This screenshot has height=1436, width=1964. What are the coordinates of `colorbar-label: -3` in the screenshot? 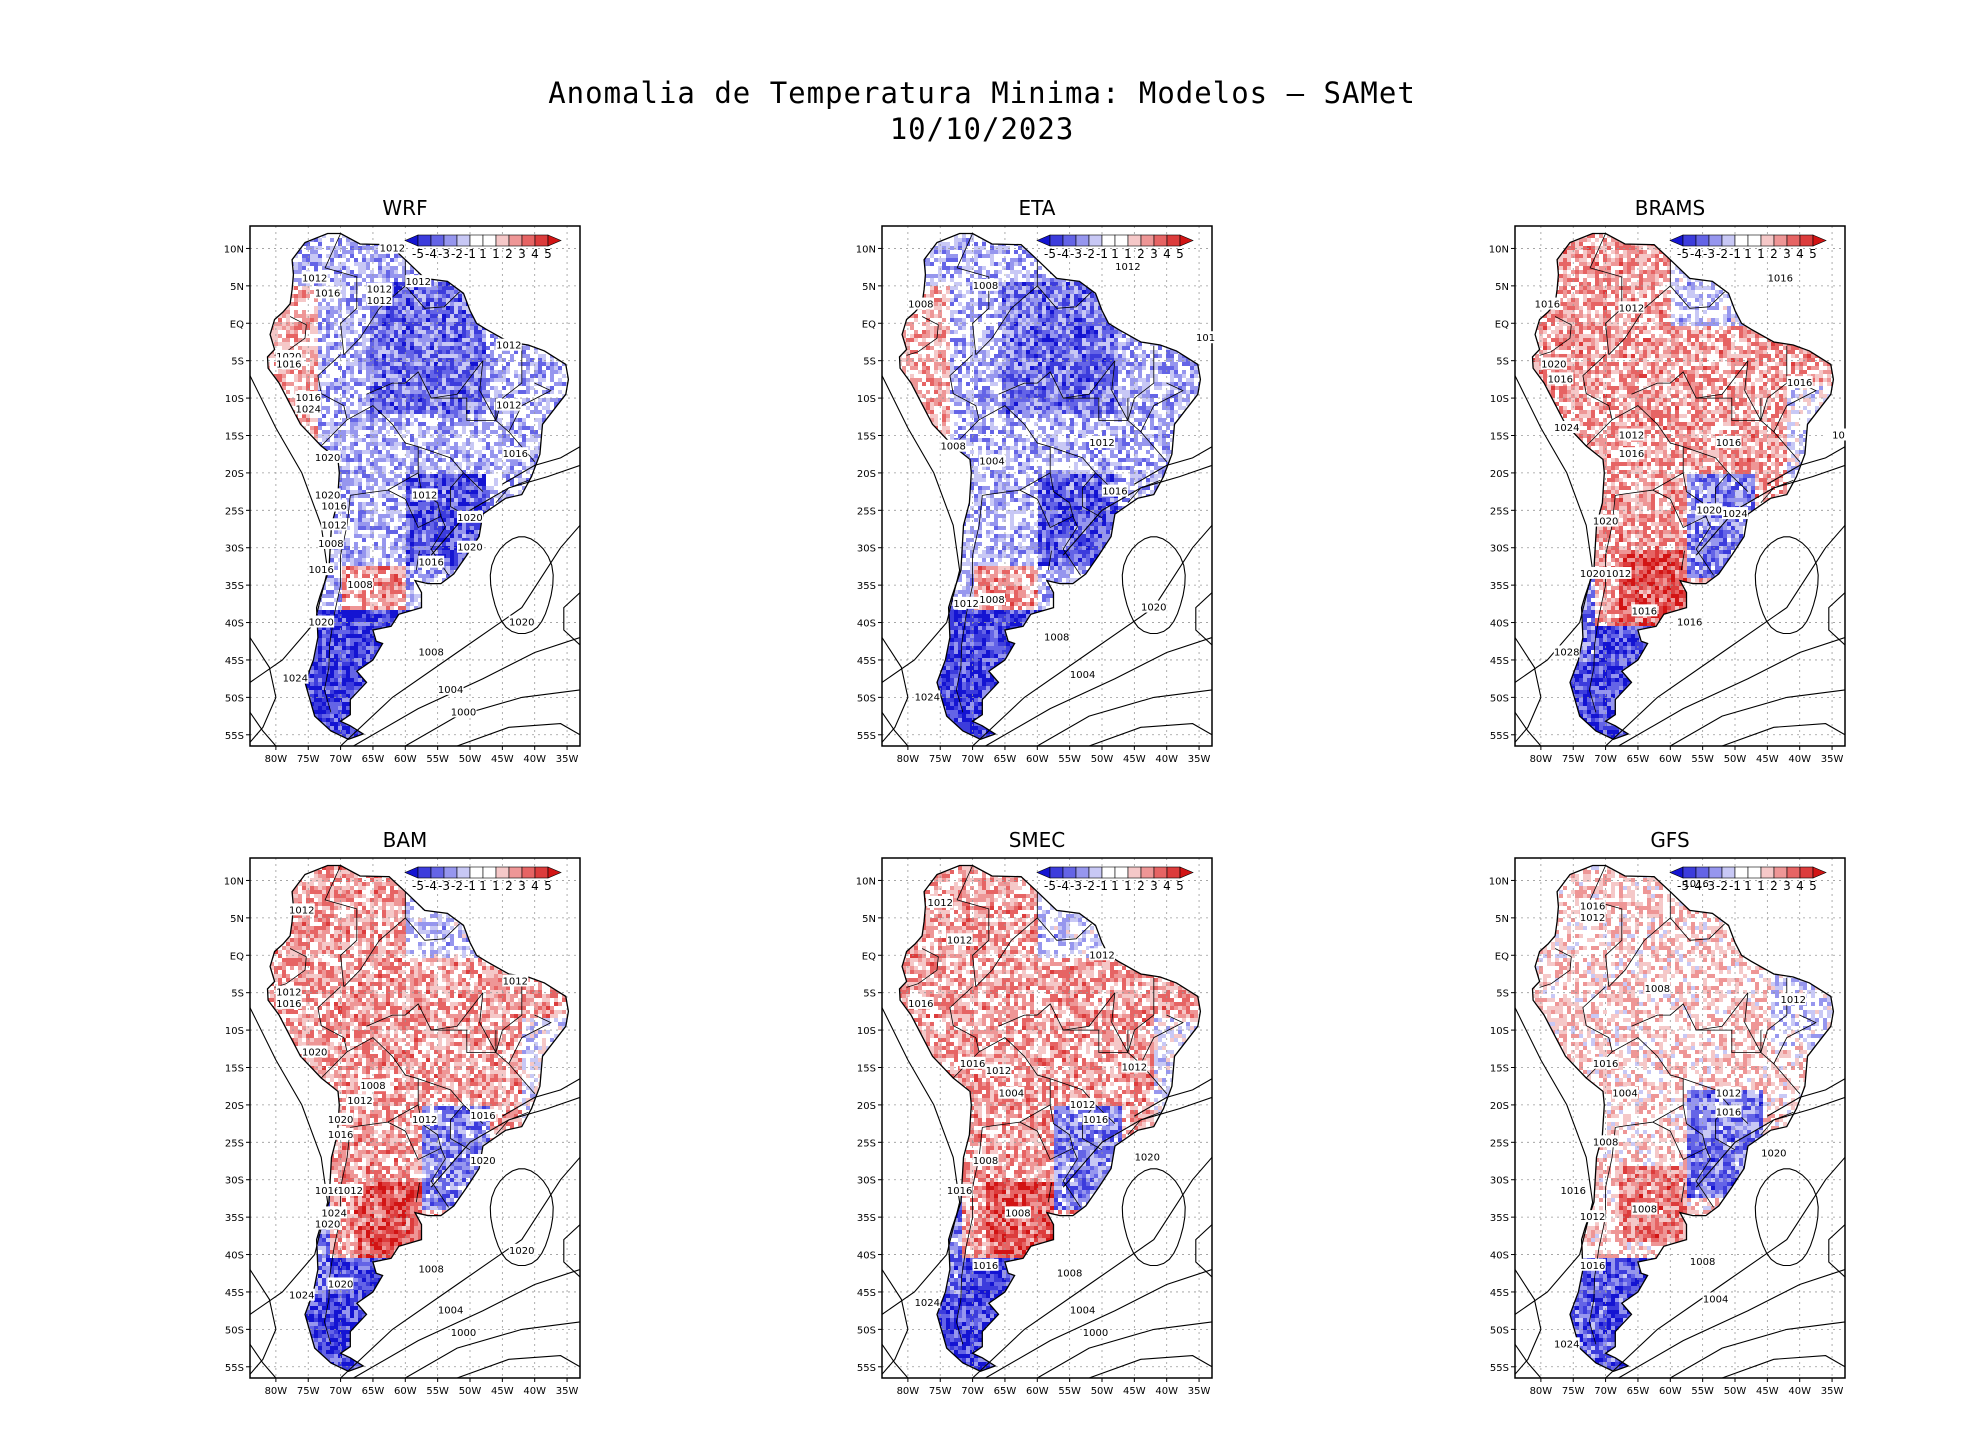 It's located at (444, 254).